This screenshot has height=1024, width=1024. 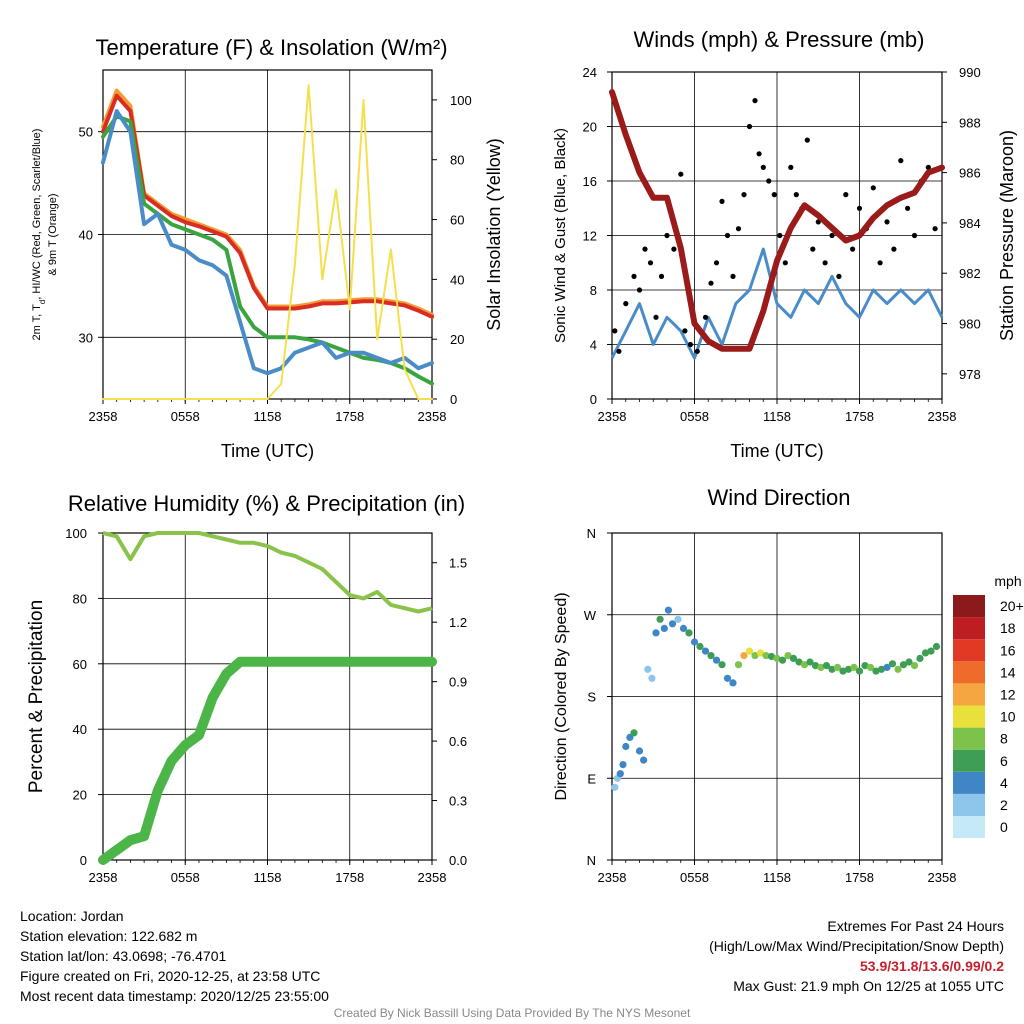 I want to click on legend-label: 18, so click(x=1008, y=628).